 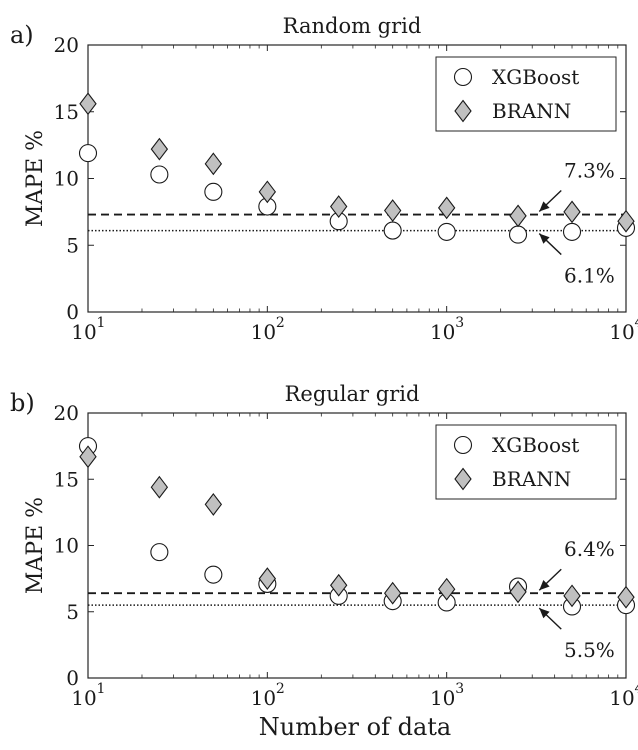 What do you see at coordinates (589, 276) in the screenshot?
I see `dotted-line-label: 6.1%` at bounding box center [589, 276].